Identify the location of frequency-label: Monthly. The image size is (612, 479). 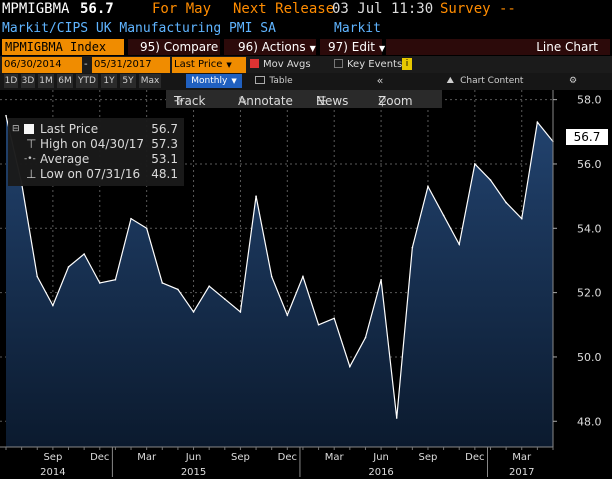
(209, 81).